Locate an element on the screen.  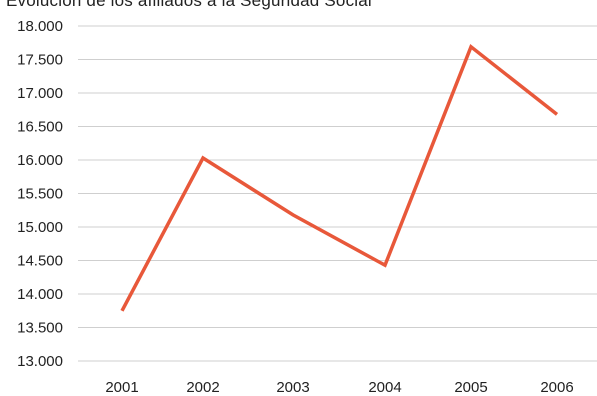
y-tick-label: 14.500 is located at coordinates (40, 261).